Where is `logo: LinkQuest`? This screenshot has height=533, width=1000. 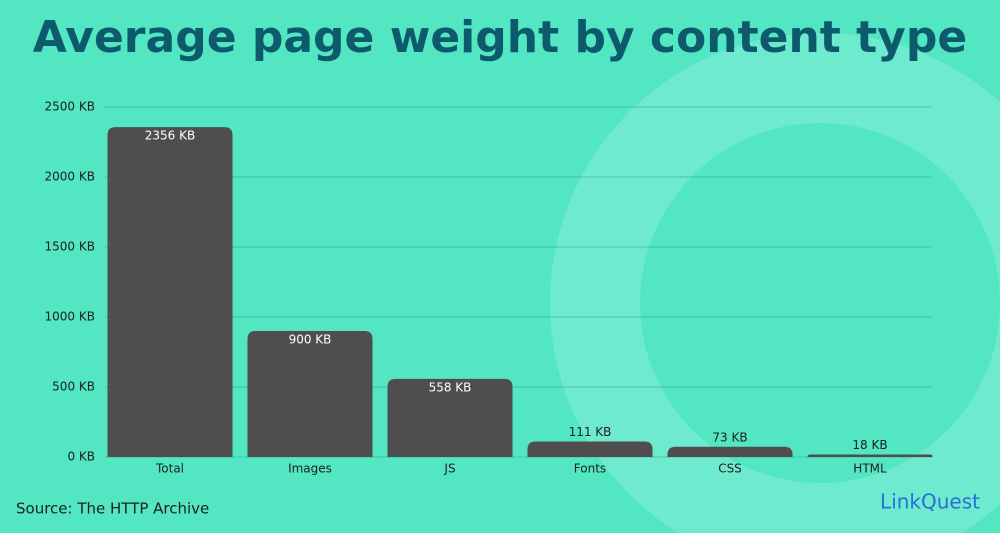 logo: LinkQuest is located at coordinates (930, 502).